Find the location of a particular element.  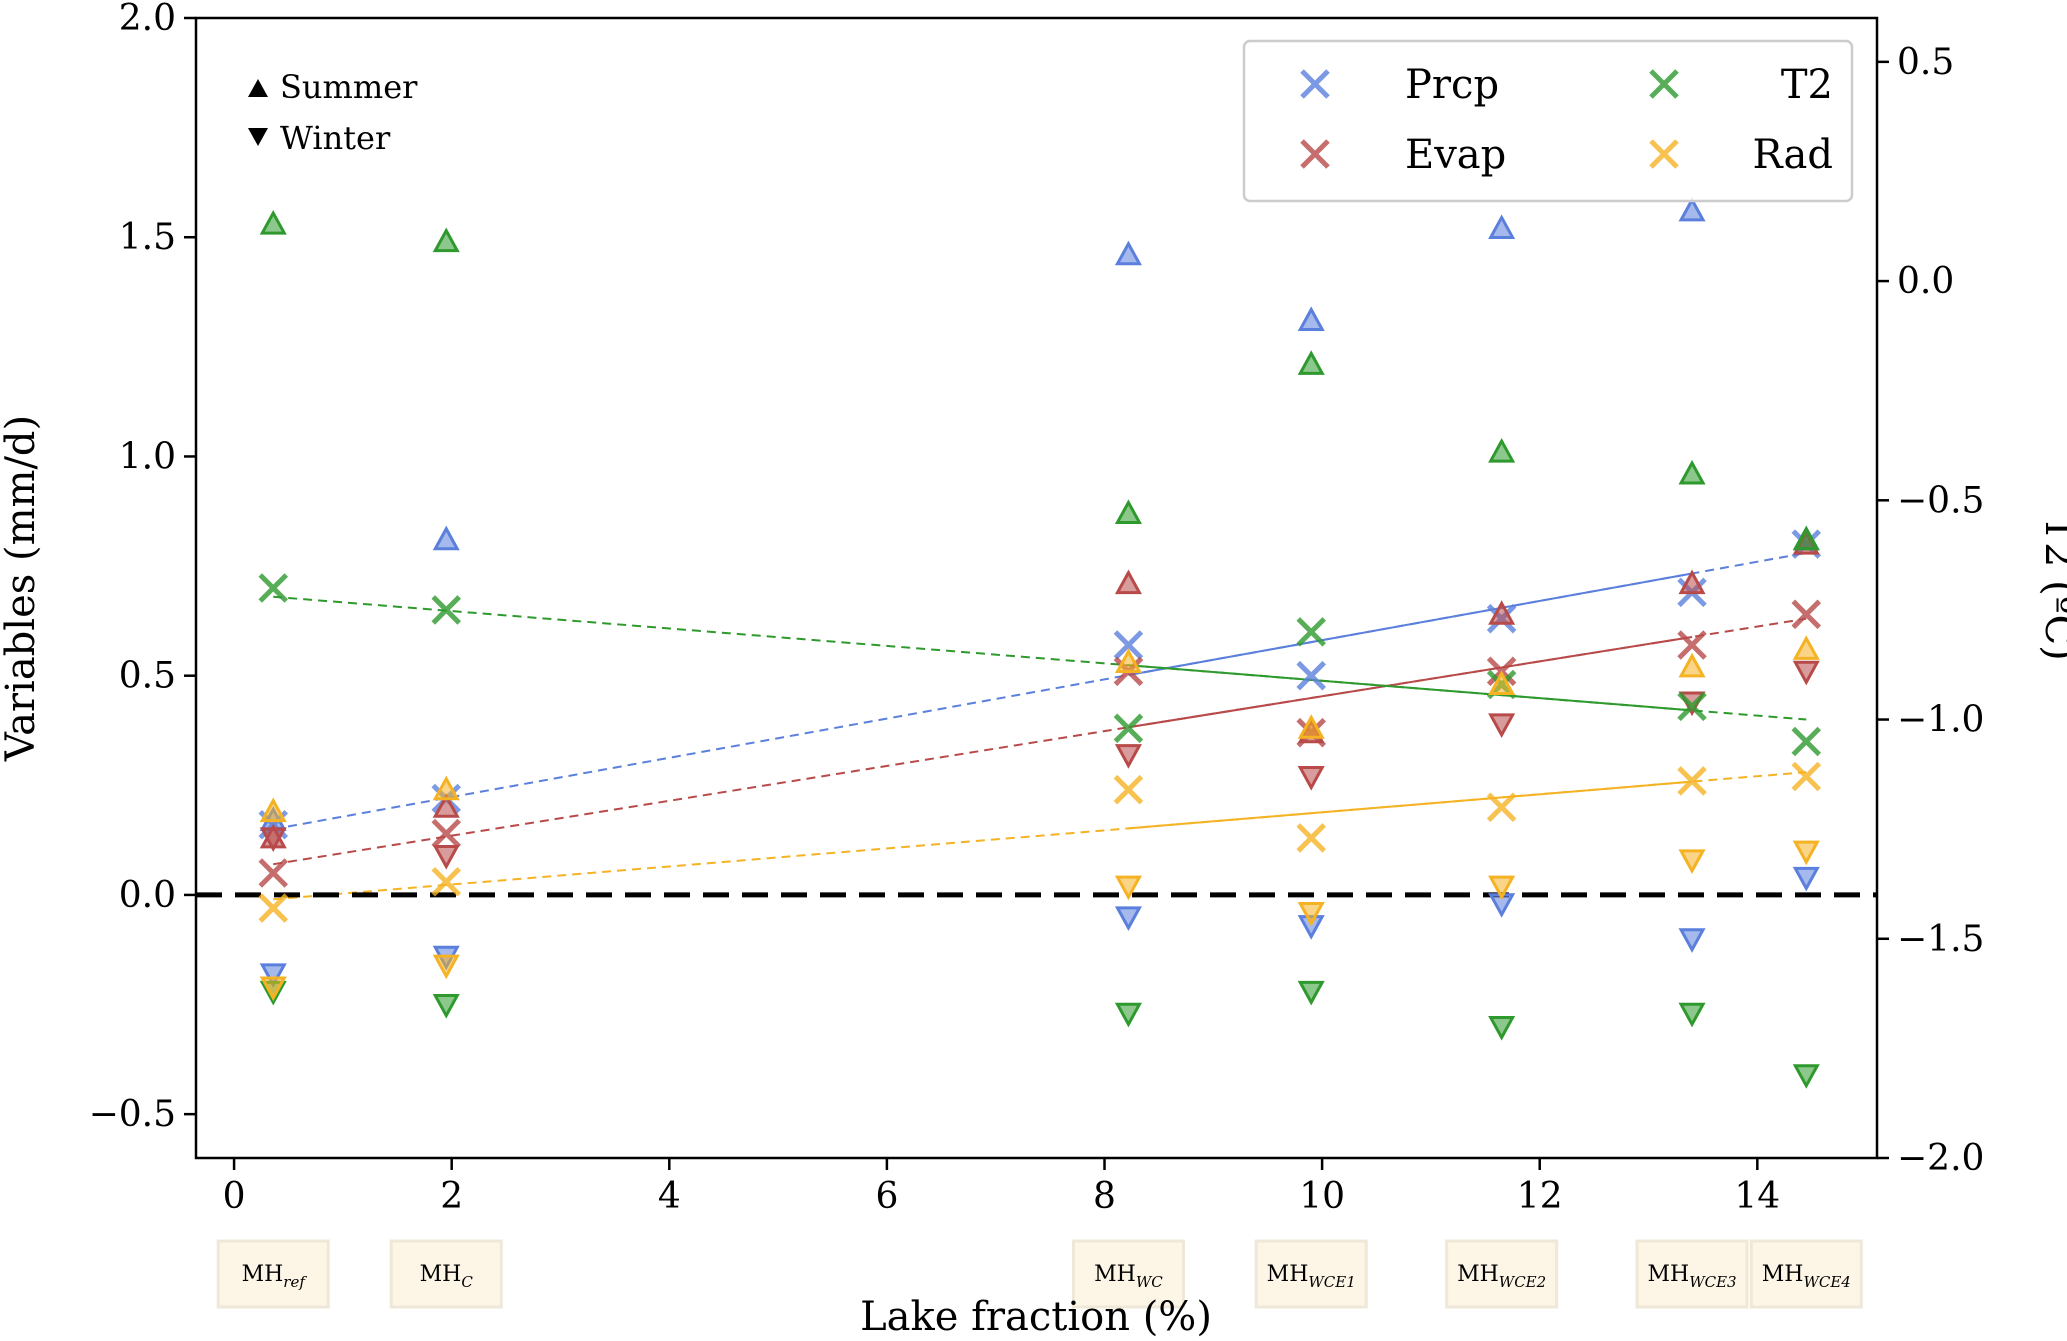

x-tick-label: 14 is located at coordinates (1757, 1196).